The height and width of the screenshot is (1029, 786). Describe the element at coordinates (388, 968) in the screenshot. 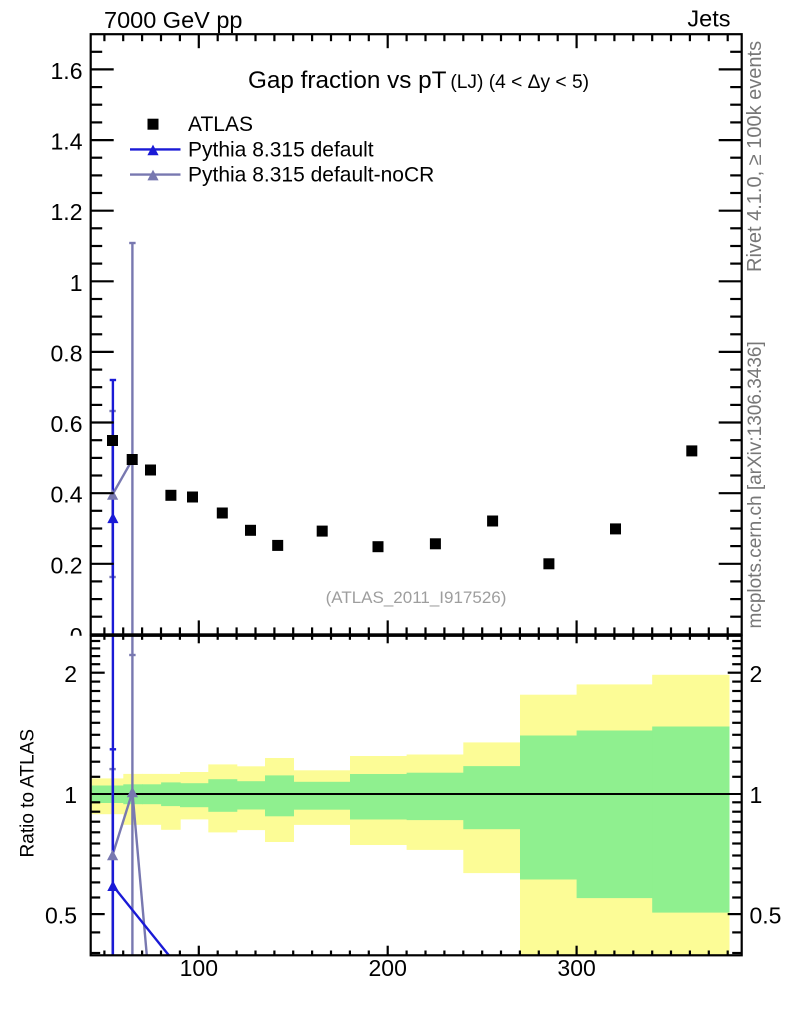

I see `svg-text: 200` at that location.